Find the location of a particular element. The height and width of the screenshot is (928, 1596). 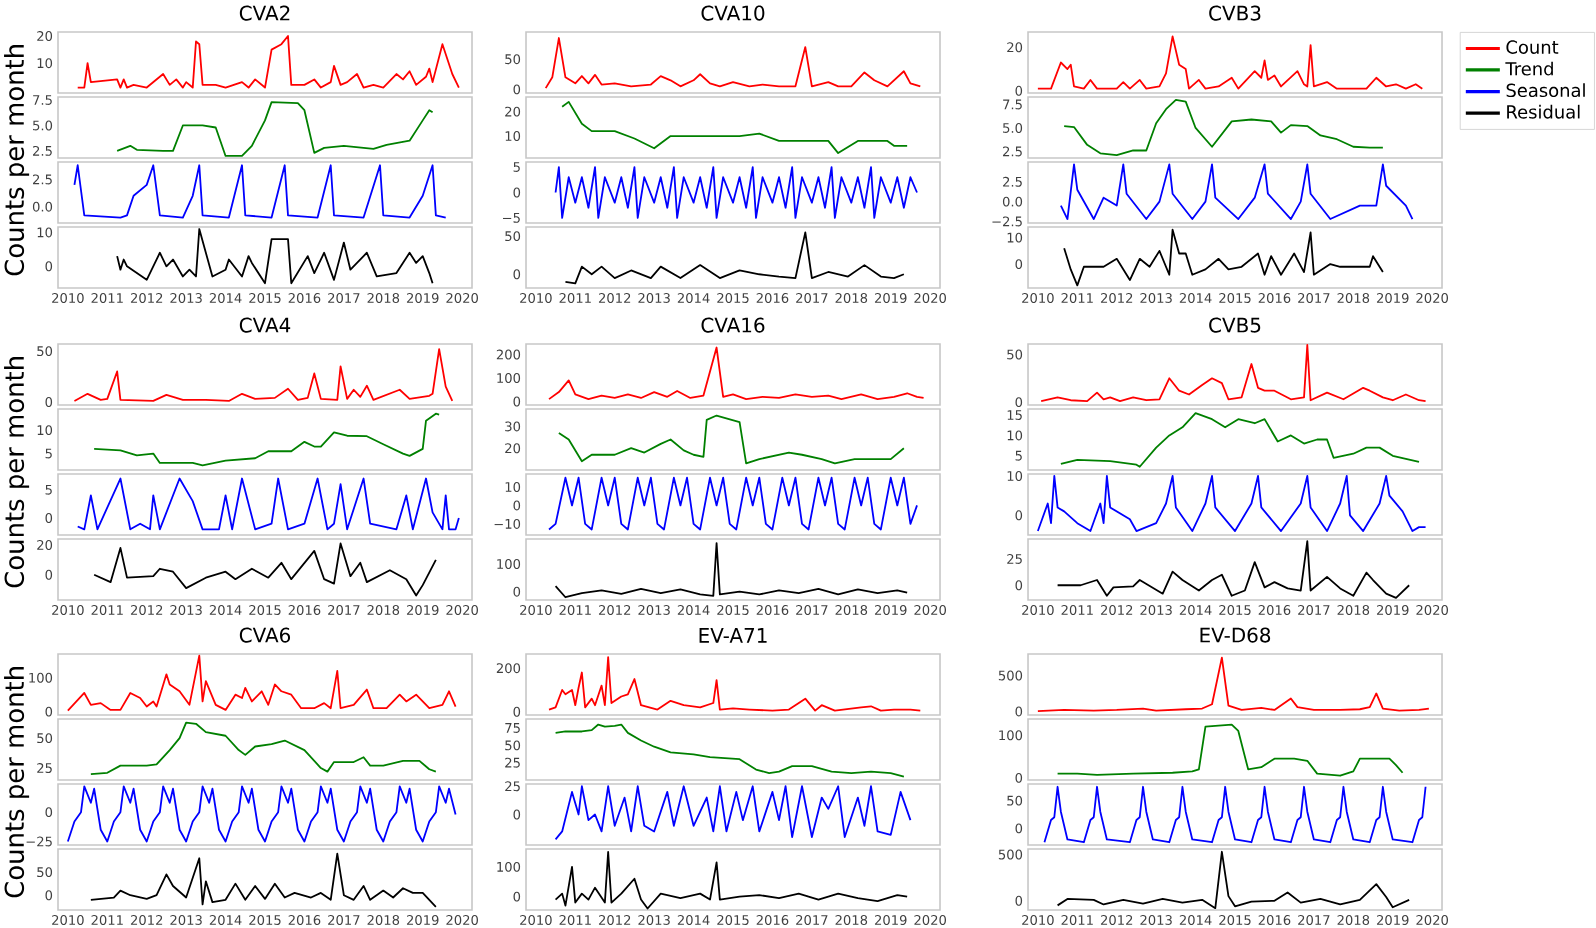

chart-title: EV-A71 is located at coordinates (733, 635).